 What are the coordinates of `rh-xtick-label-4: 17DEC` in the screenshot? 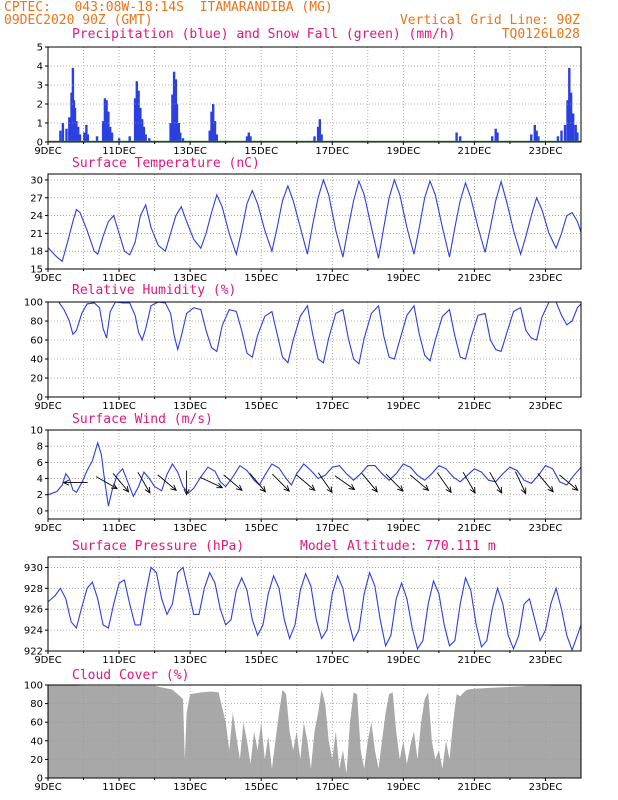 It's located at (332, 406).